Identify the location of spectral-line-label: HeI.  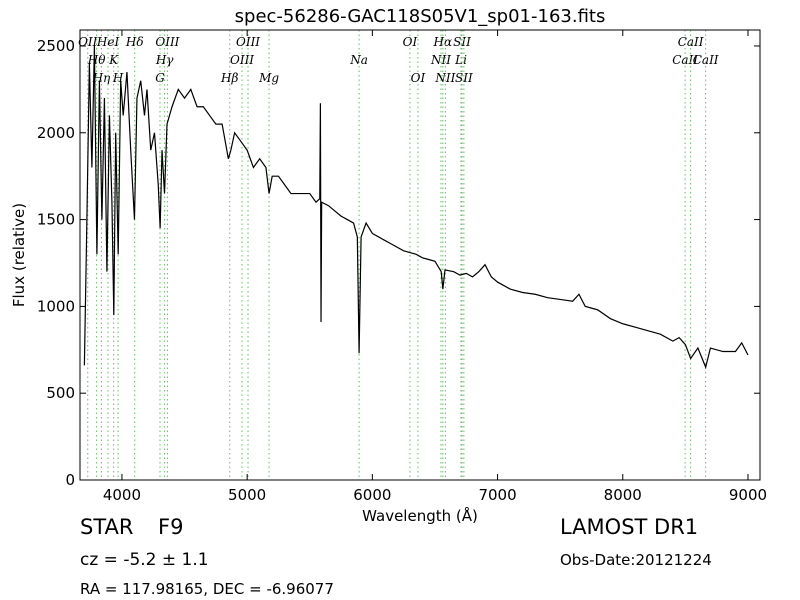
(108, 42).